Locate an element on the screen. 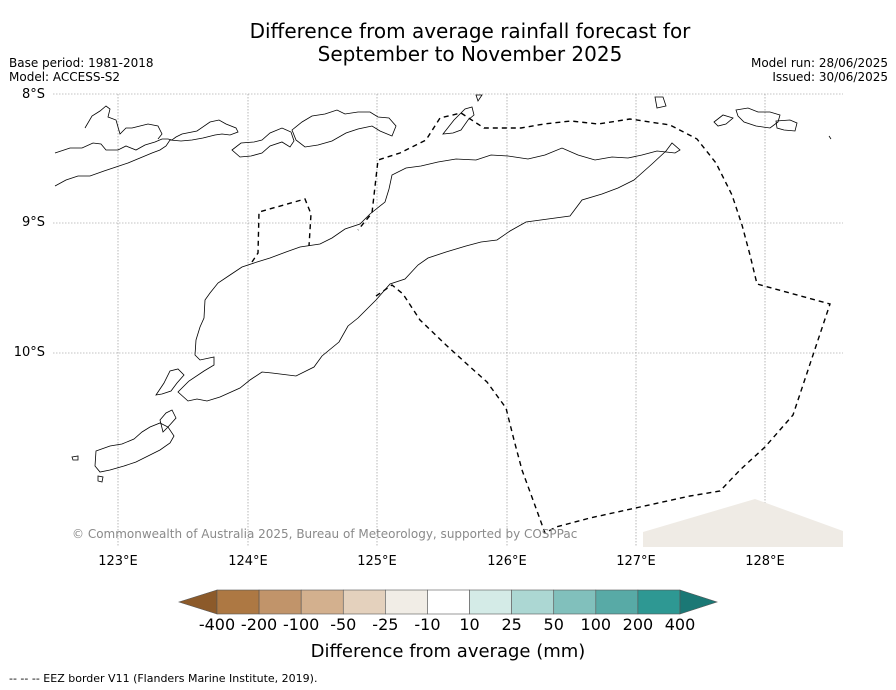 This screenshot has width=896, height=690. colorbar-tick-label: 25 is located at coordinates (511, 624).